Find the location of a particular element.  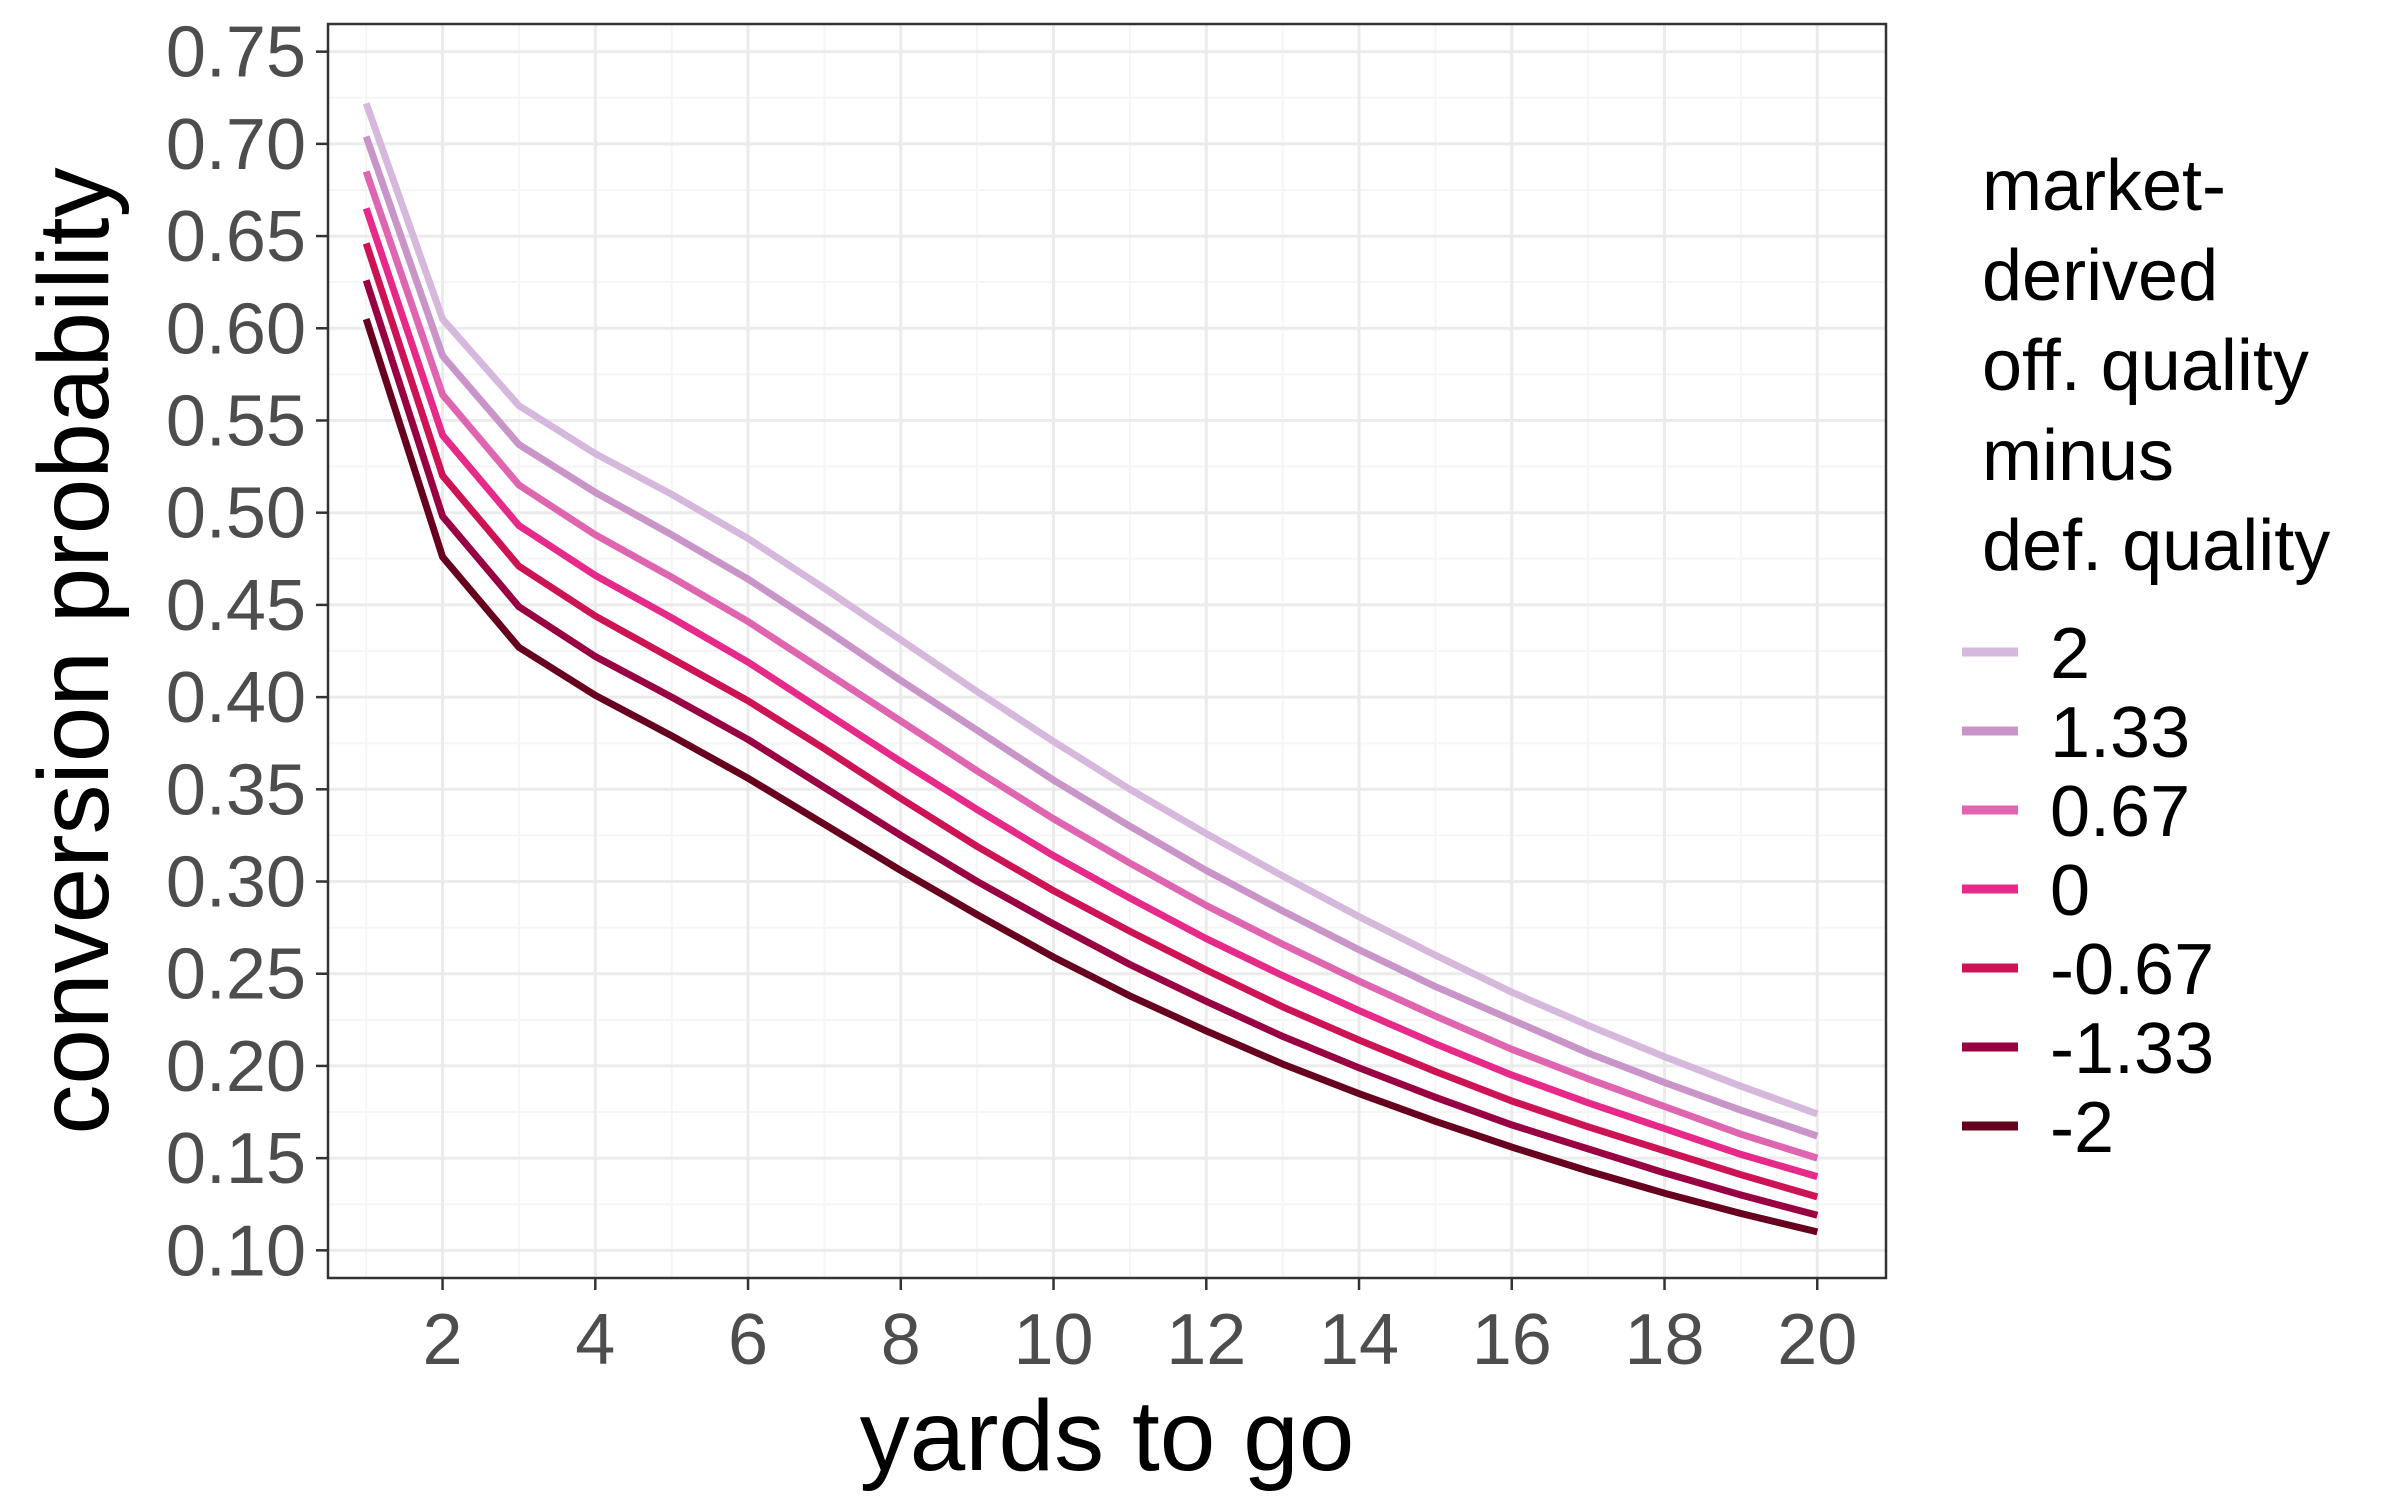

legend-title-line: off. quality is located at coordinates (2145, 366).